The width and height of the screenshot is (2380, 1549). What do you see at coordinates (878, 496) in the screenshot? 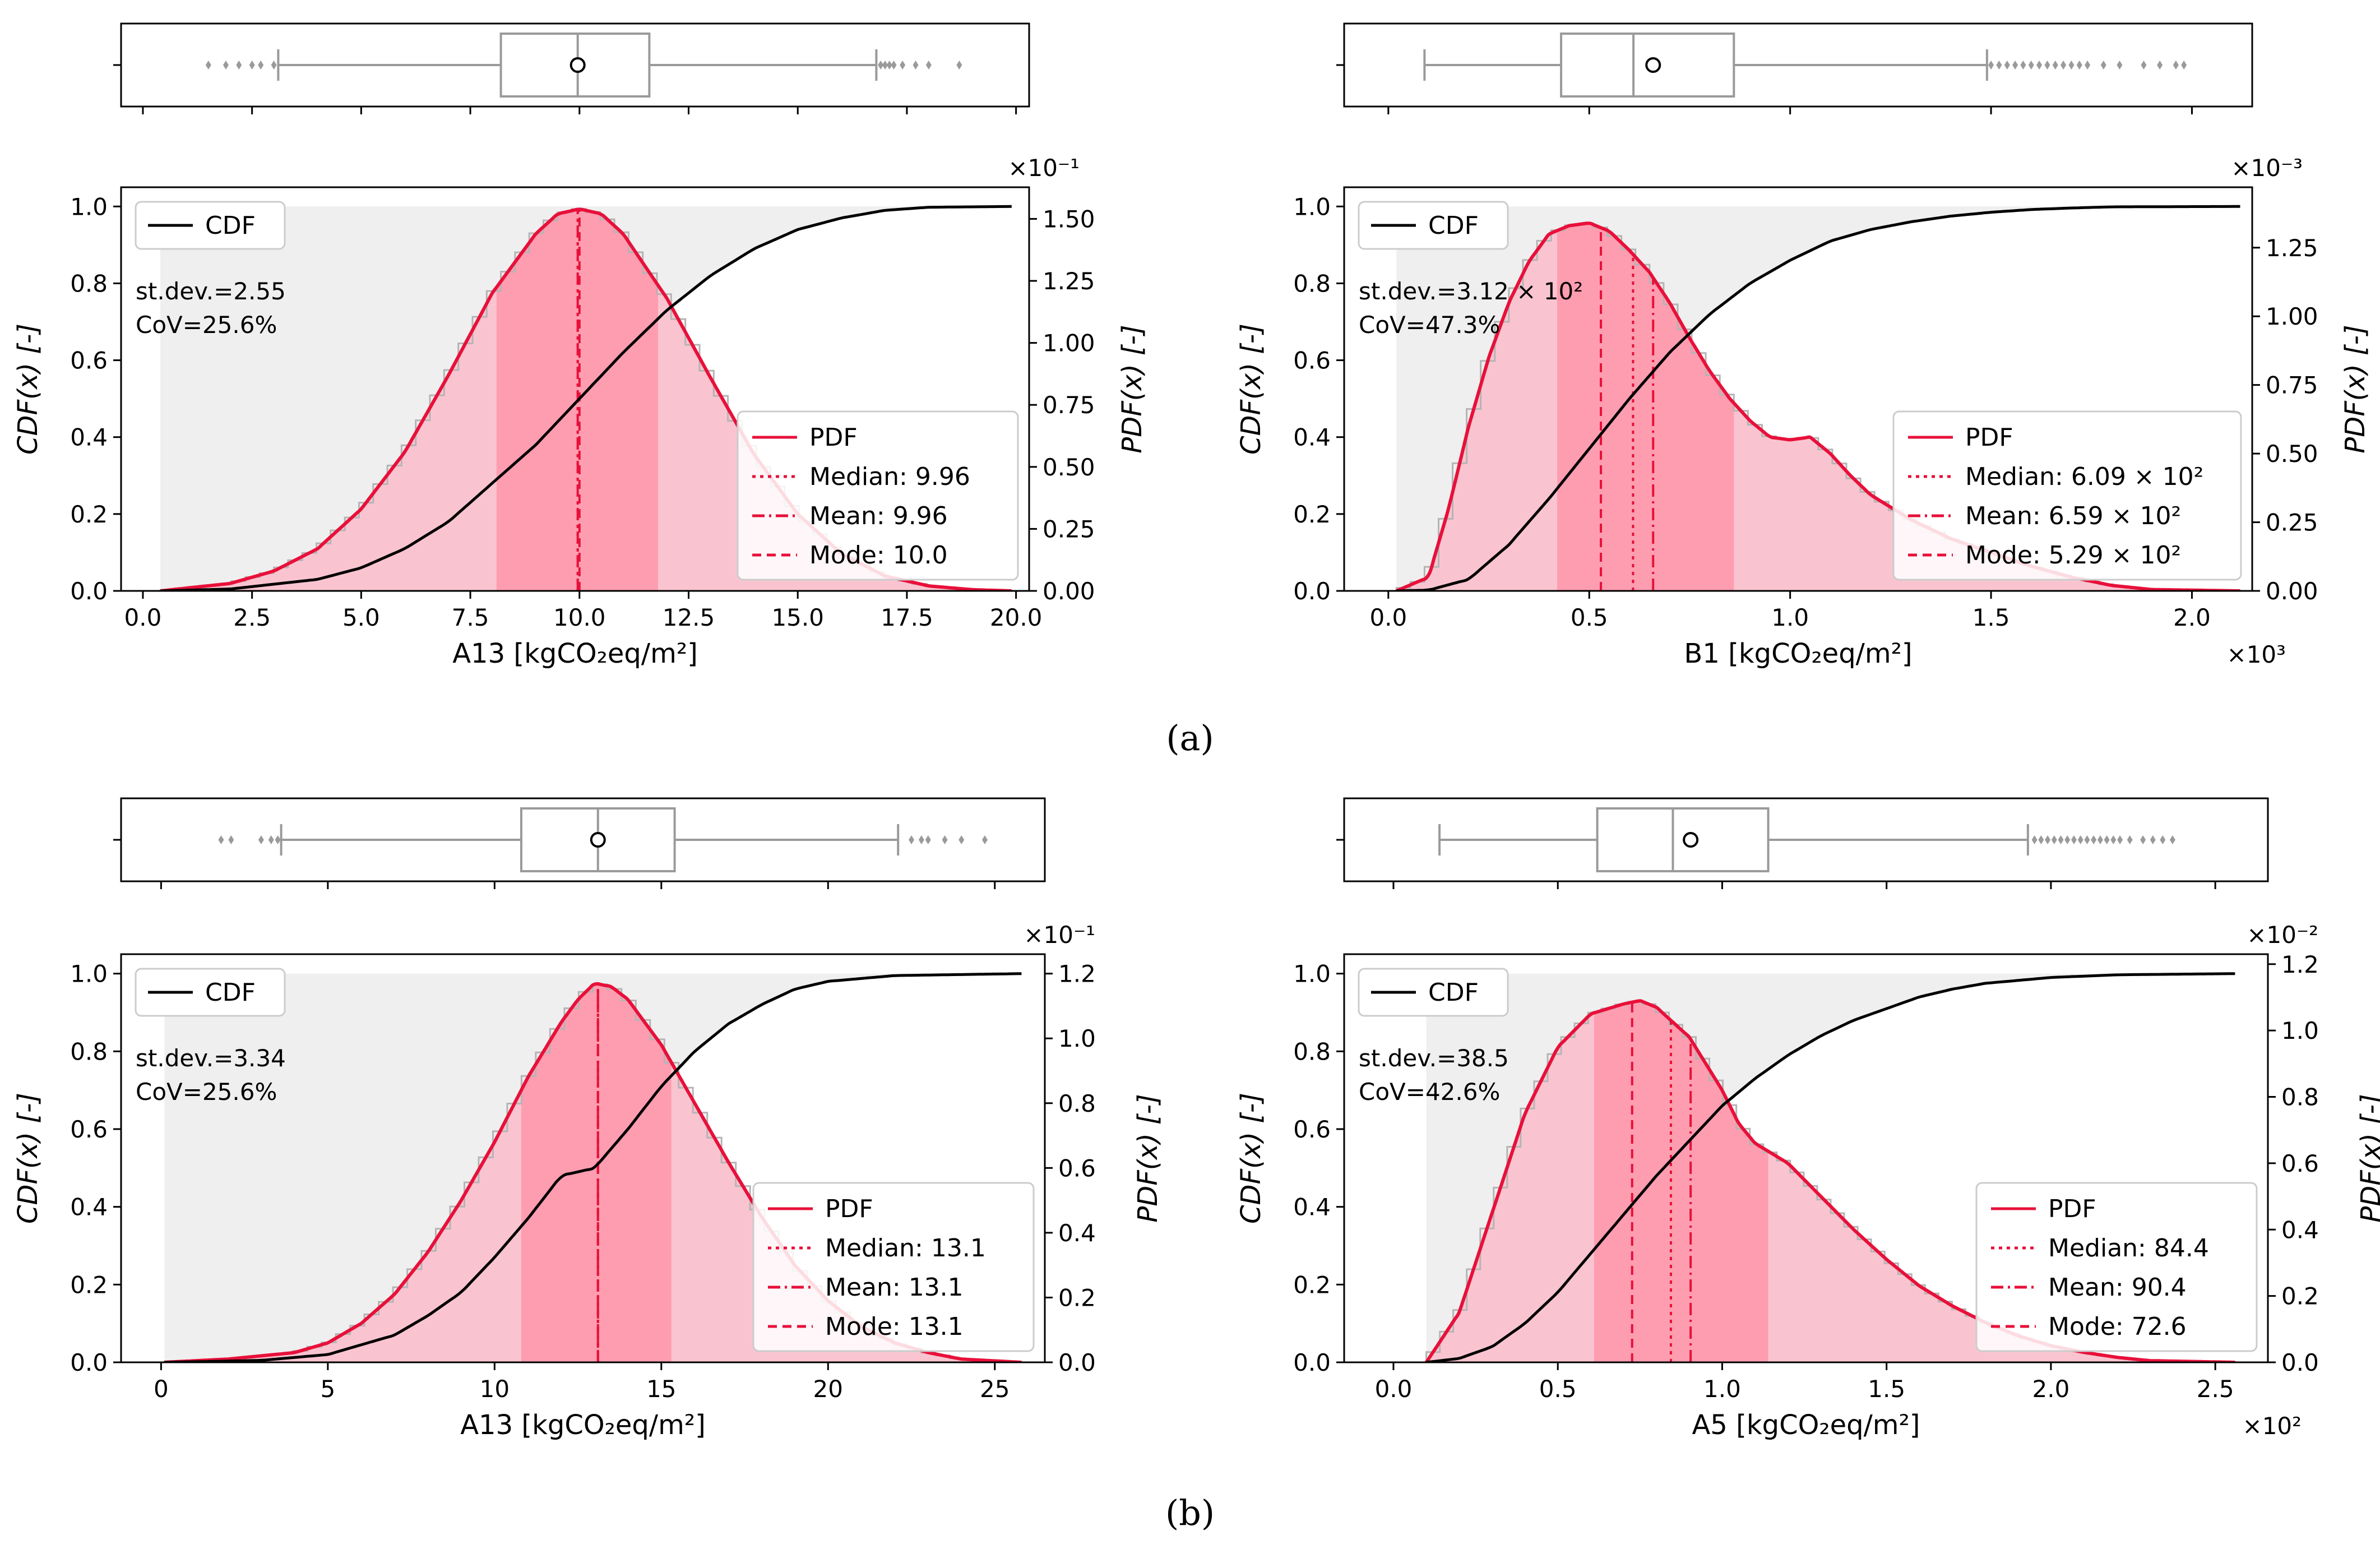
I see `legend-pdf-frame` at bounding box center [878, 496].